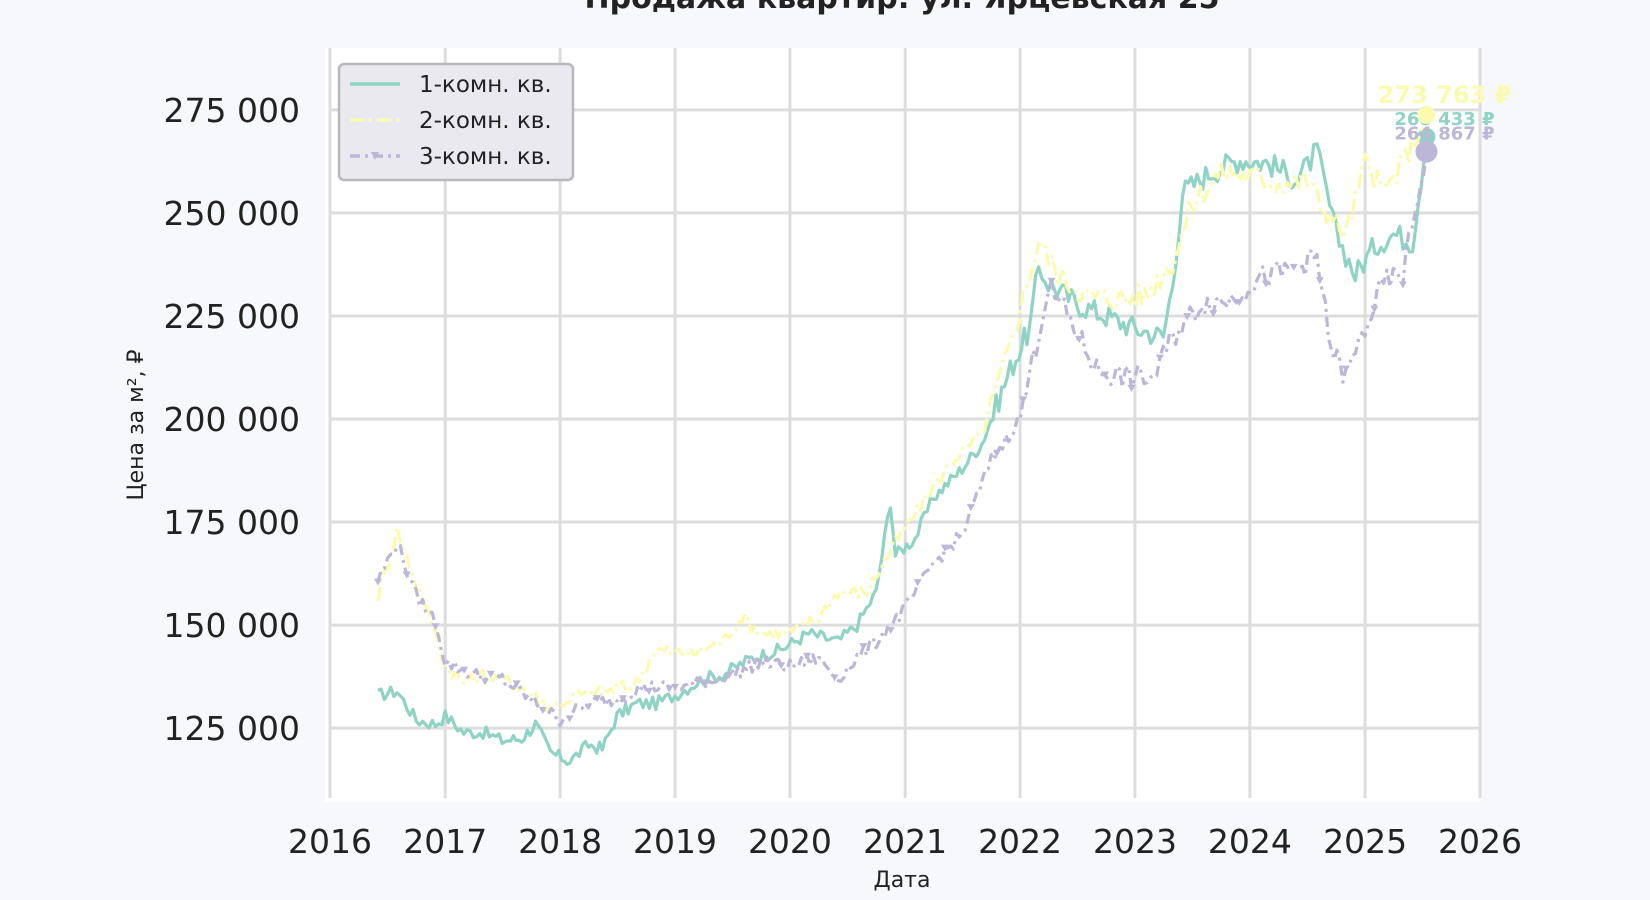 This screenshot has width=1650, height=900. Describe the element at coordinates (232, 316) in the screenshot. I see `y-tick-label: 225 000` at that location.